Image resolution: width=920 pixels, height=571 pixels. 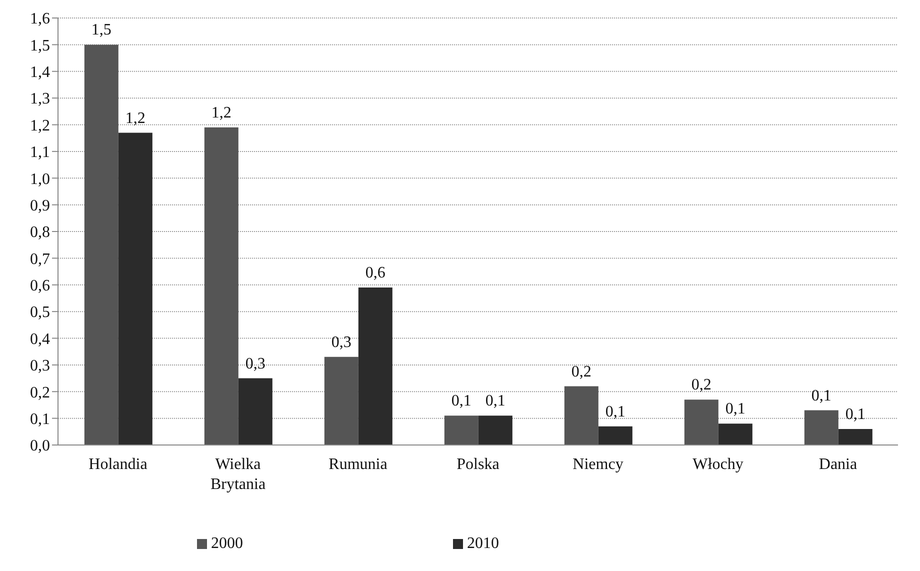 I want to click on data-label: 1,5, so click(x=101, y=30).